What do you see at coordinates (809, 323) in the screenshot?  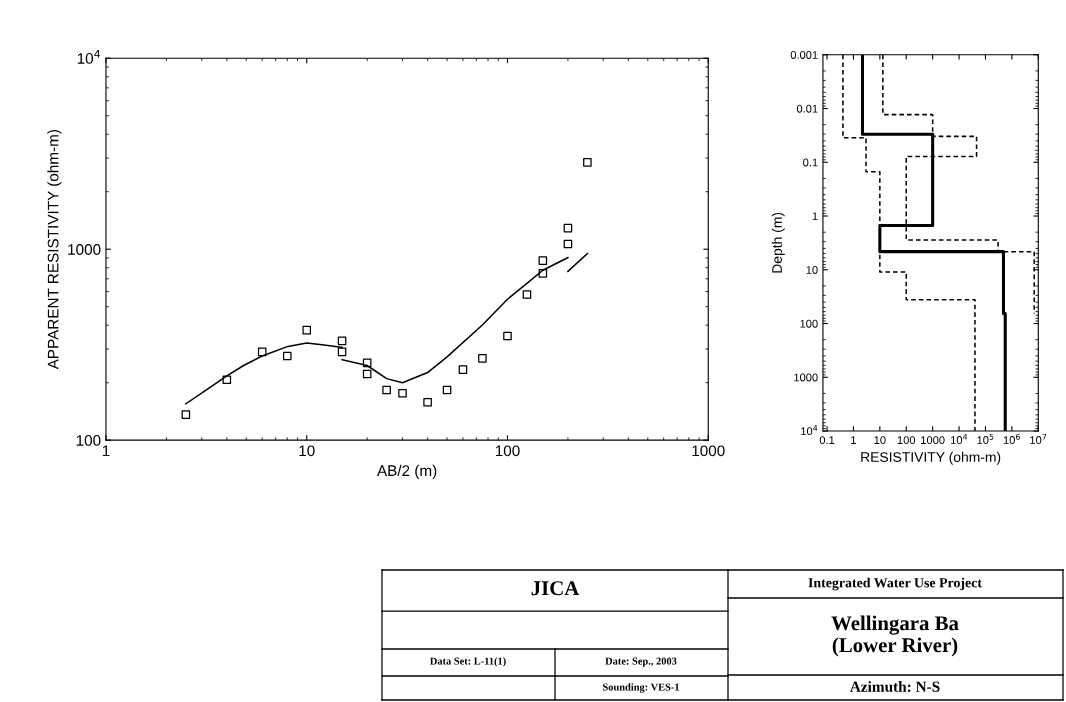 I see `y-tick-label: 100` at bounding box center [809, 323].